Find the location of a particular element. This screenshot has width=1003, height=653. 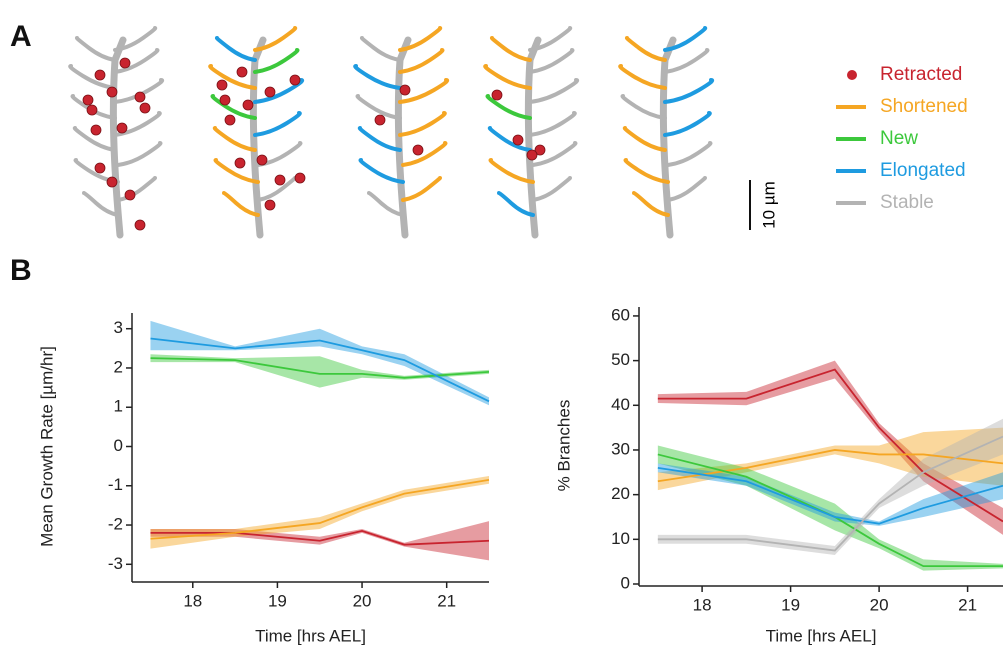

y-axis-label: % Branches is located at coordinates (563, 446).